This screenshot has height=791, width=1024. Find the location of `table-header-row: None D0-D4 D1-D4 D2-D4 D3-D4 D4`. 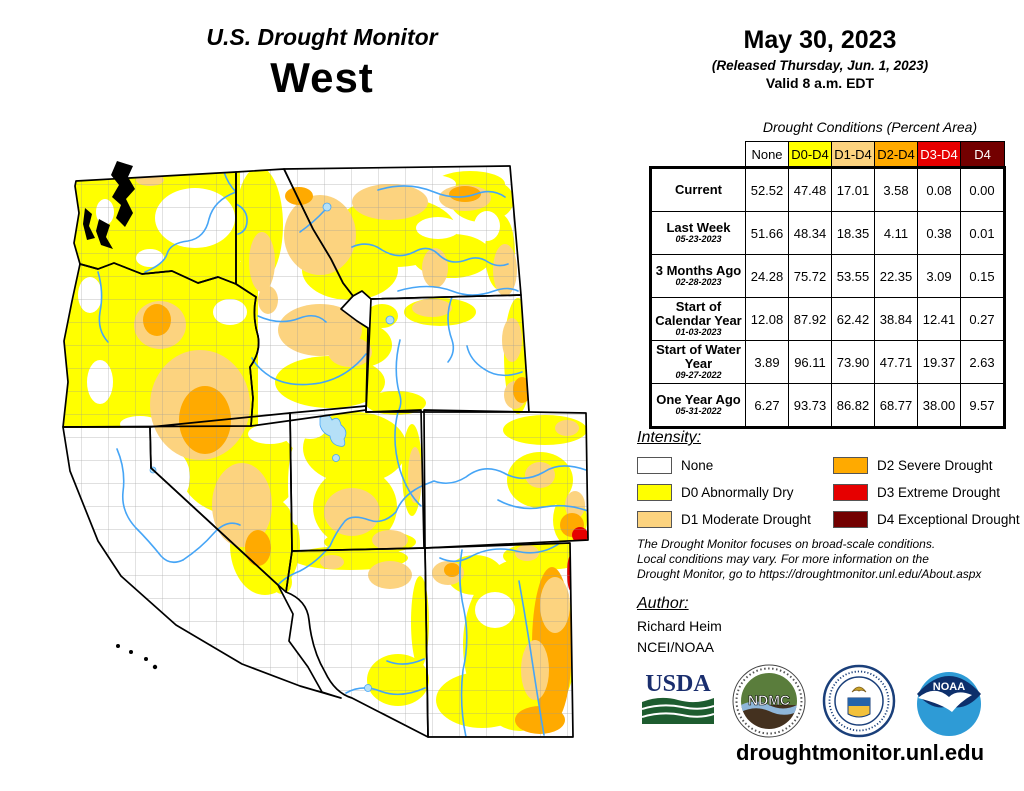

table-header-row: None D0-D4 D1-D4 D2-D4 D3-D4 D4 is located at coordinates (828, 154).